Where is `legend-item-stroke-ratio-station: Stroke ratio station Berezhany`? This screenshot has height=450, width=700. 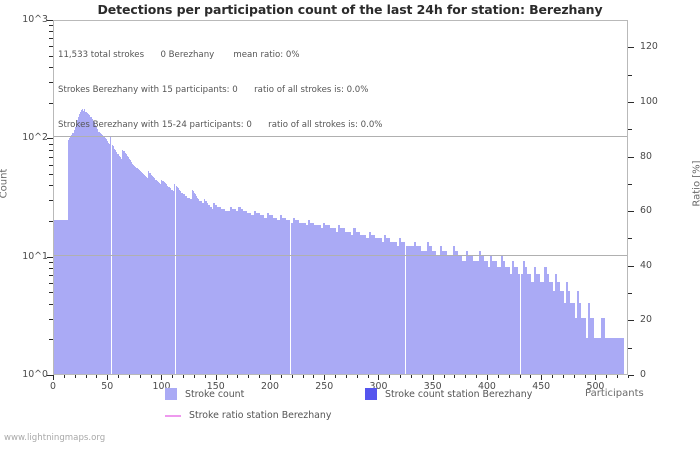 legend-item-stroke-ratio-station: Stroke ratio station Berezhany is located at coordinates (248, 415).